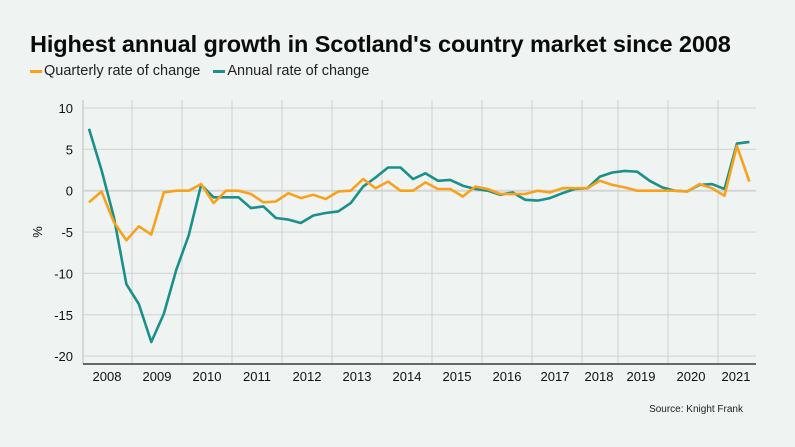 The width and height of the screenshot is (795, 447). What do you see at coordinates (307, 376) in the screenshot?
I see `x-tick-label: 2012` at bounding box center [307, 376].